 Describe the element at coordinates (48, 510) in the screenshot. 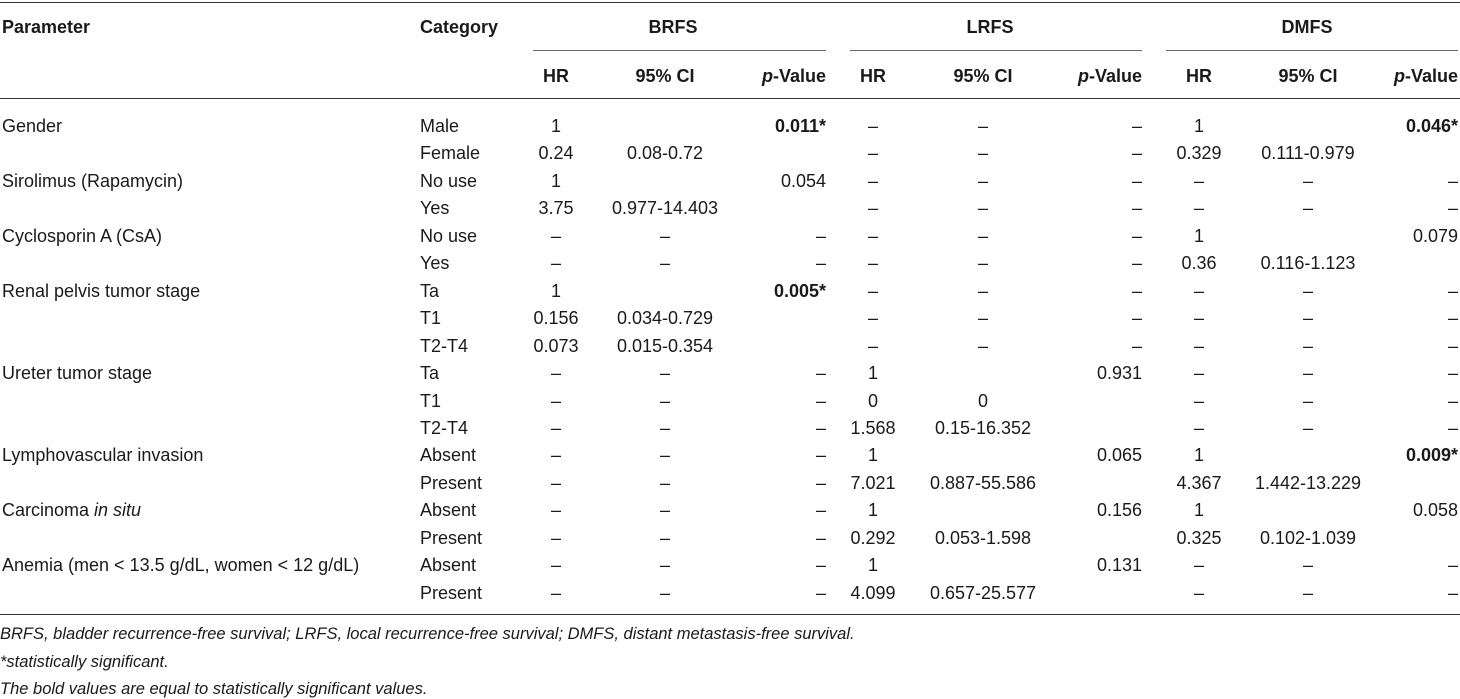

I see `param-text: Carcinoma` at that location.